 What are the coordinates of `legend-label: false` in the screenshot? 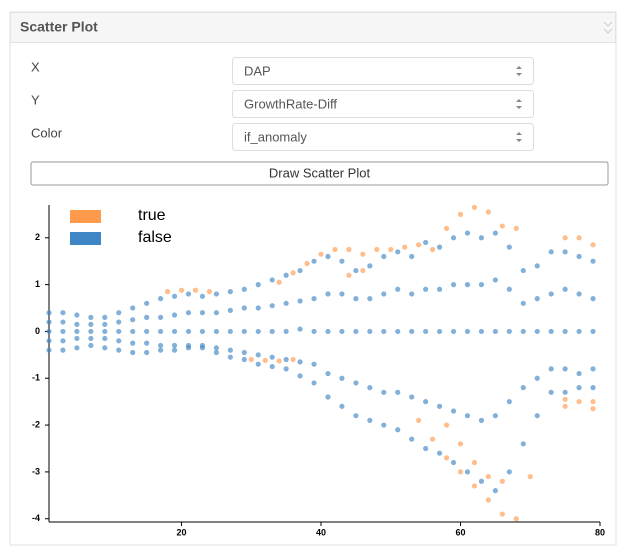 It's located at (155, 237).